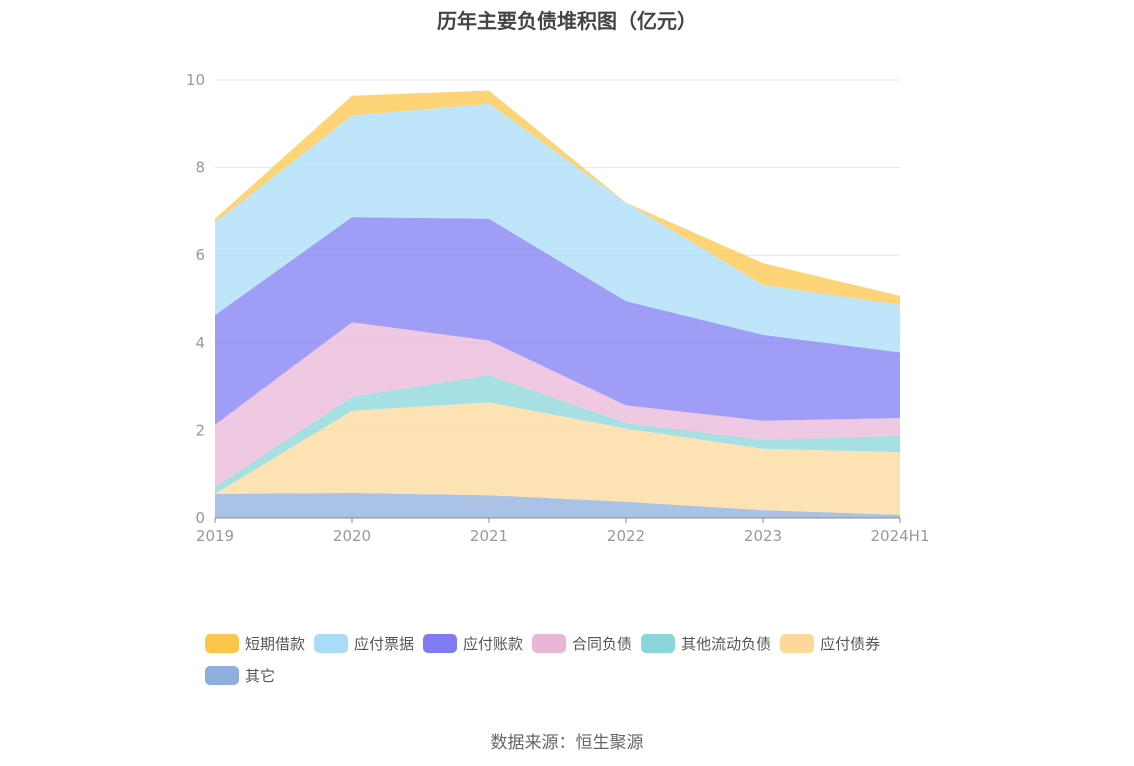 The image size is (1134, 766). I want to click on legend-label: 短期借款, so click(275, 643).